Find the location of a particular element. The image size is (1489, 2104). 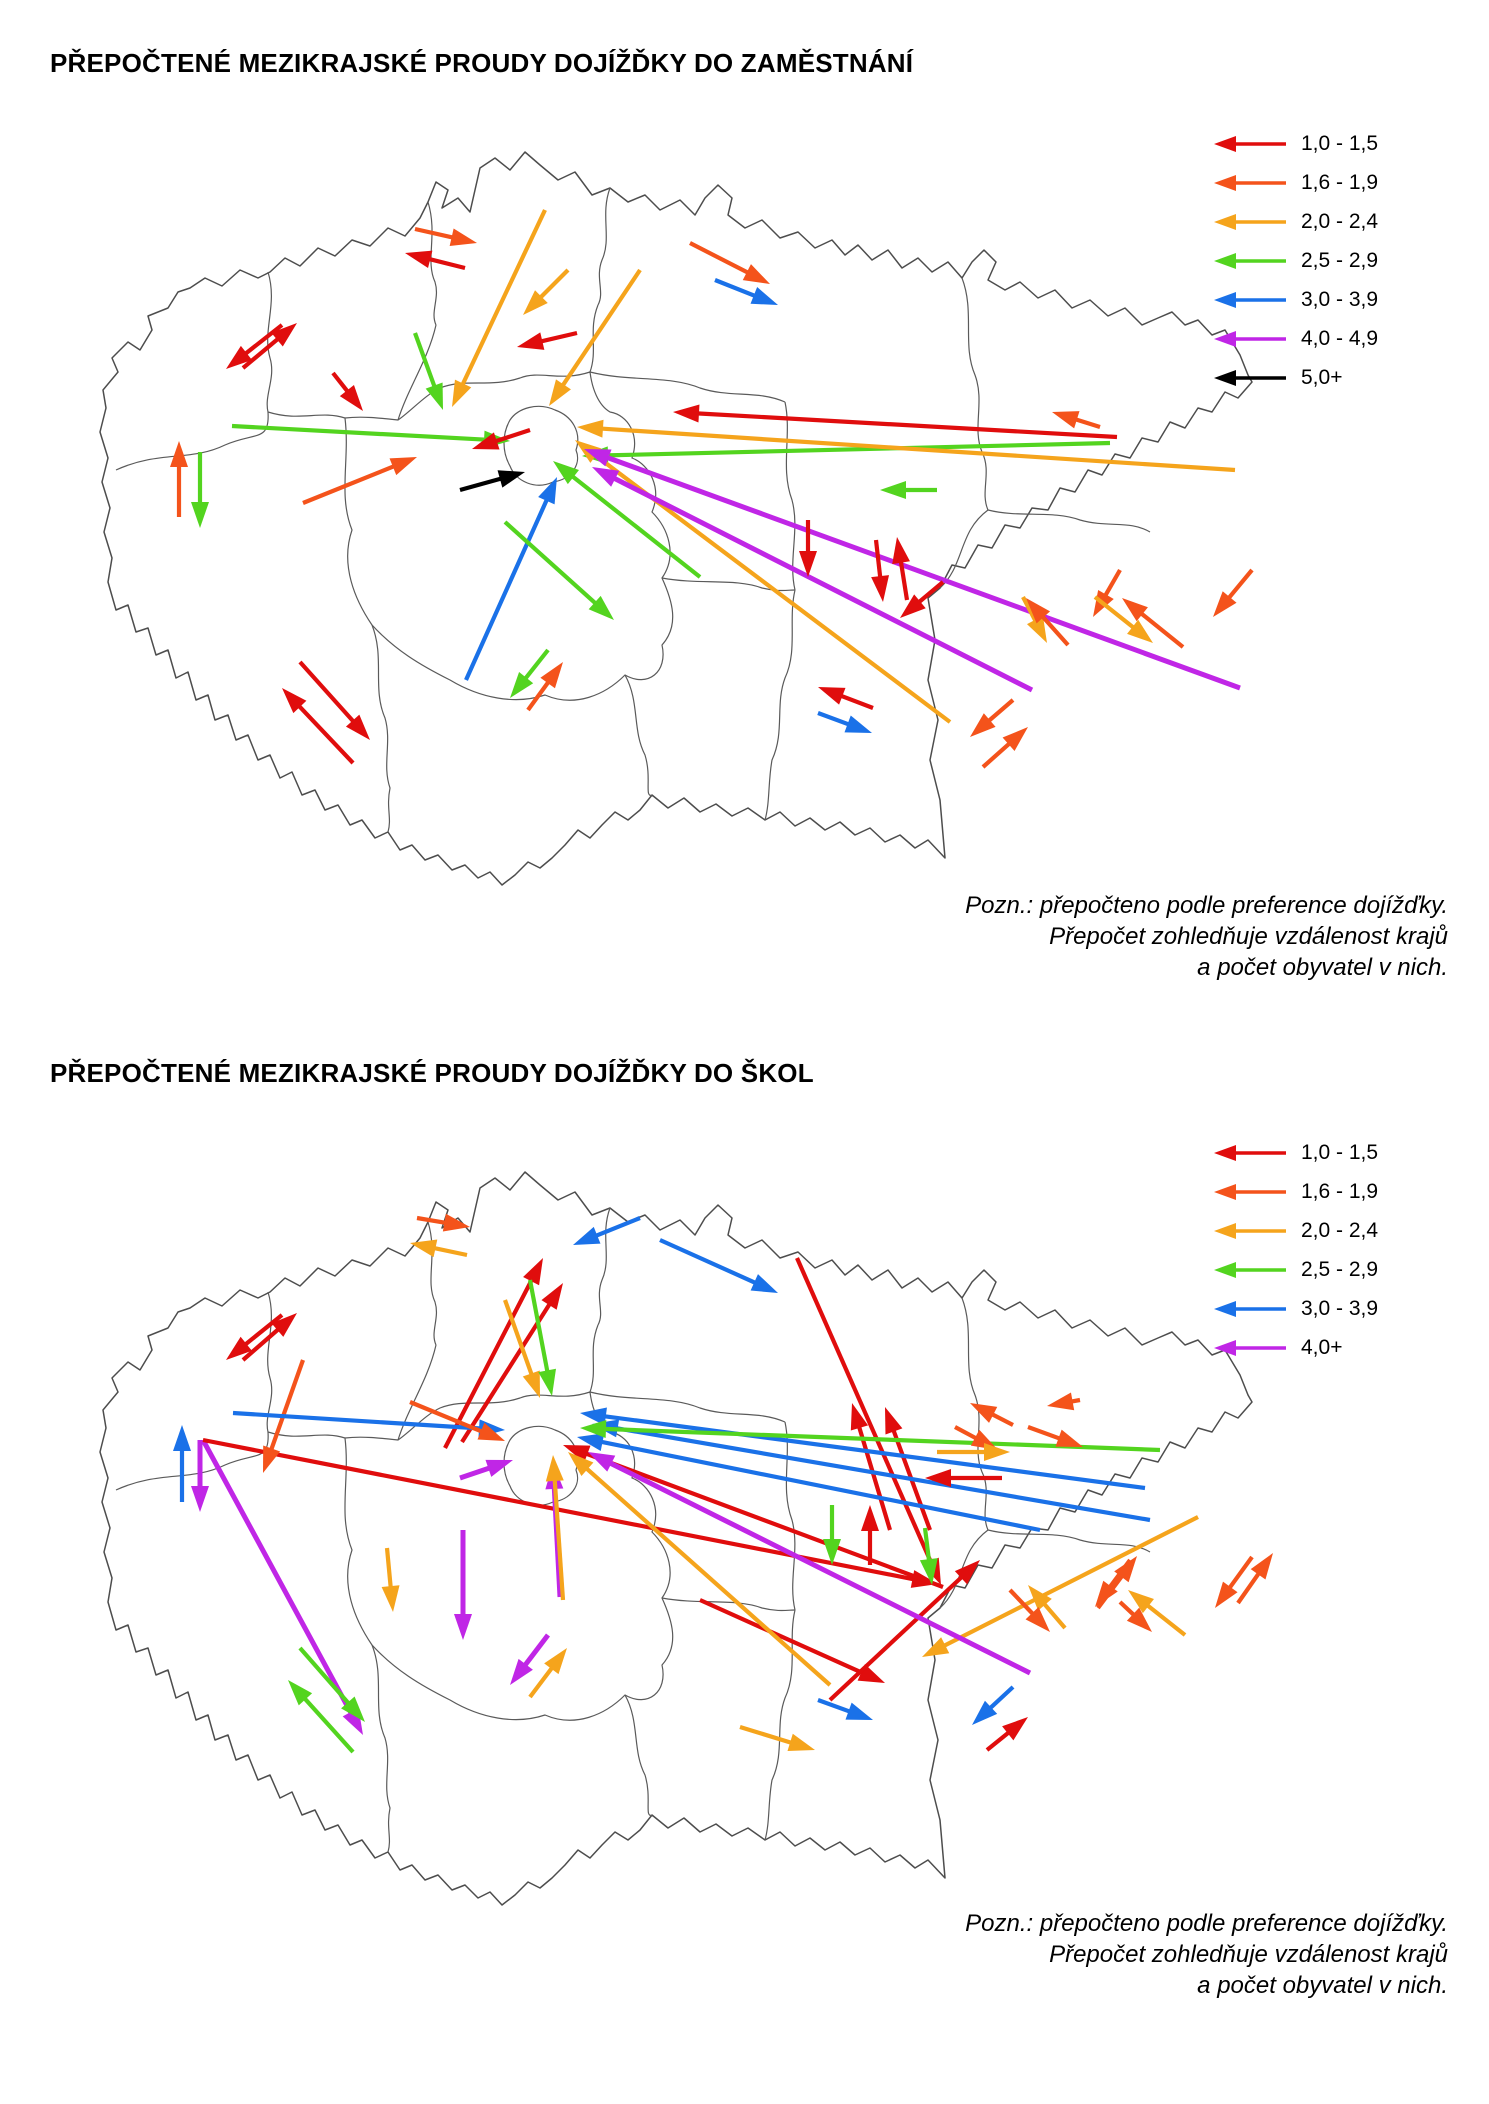

legend-item: 5,0+ is located at coordinates (1345, 377).